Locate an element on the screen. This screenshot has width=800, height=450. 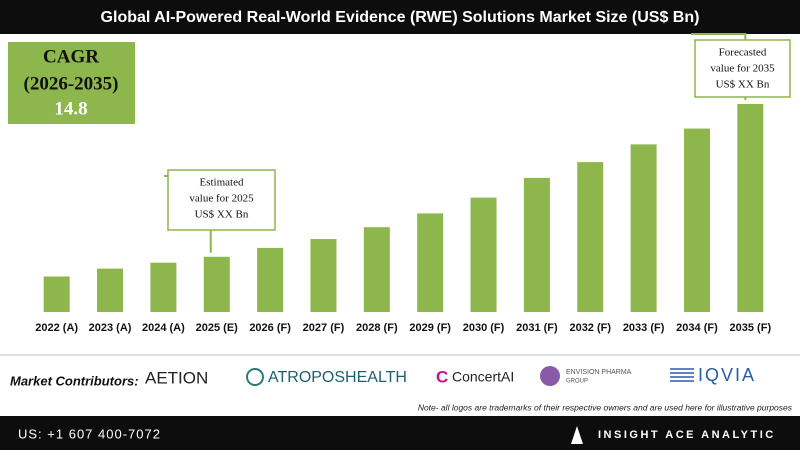
x-tick-label: 2034 (F) is located at coordinates (697, 328).